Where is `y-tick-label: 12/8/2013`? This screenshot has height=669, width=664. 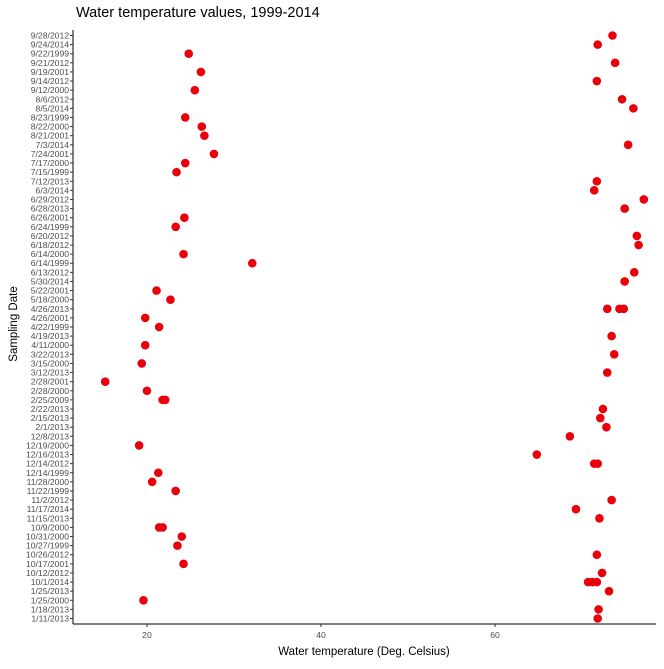
y-tick-label: 12/8/2013 is located at coordinates (50, 436).